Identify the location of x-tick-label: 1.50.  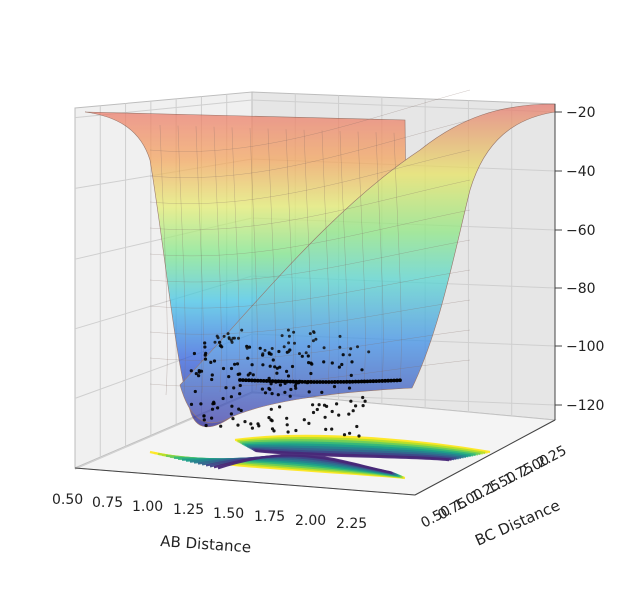
(228, 514).